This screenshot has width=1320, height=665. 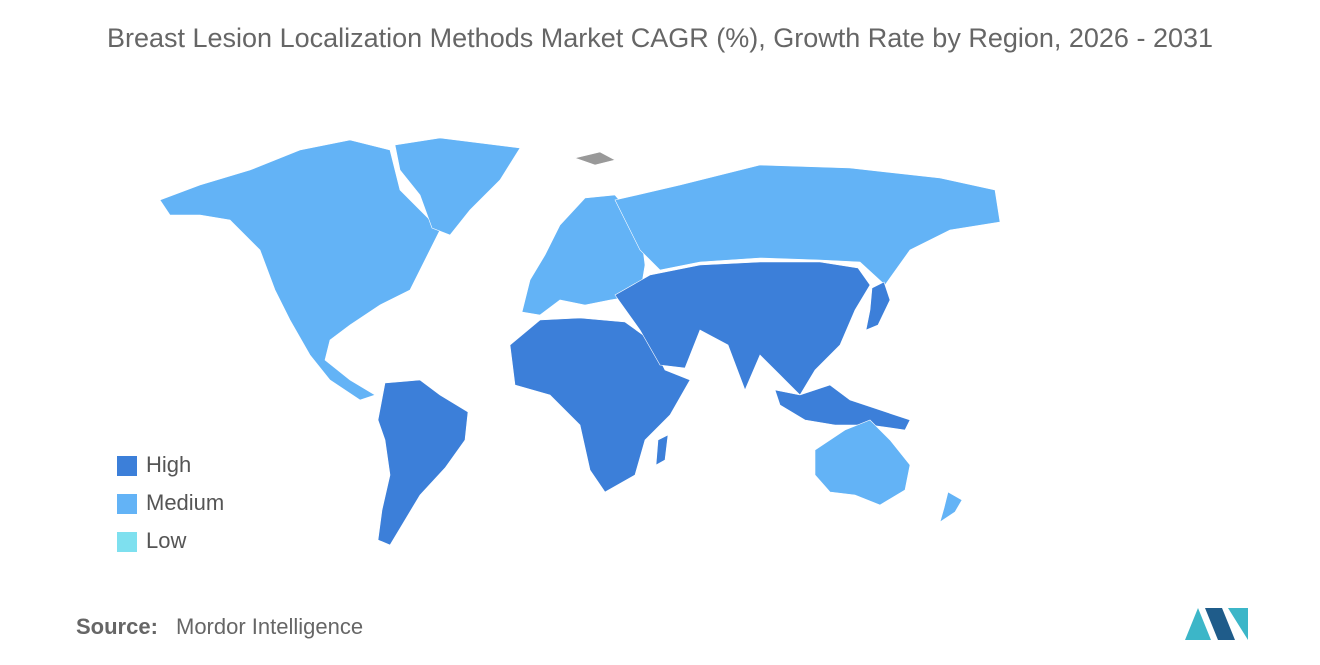 What do you see at coordinates (166, 540) in the screenshot?
I see `legend-label: Low` at bounding box center [166, 540].